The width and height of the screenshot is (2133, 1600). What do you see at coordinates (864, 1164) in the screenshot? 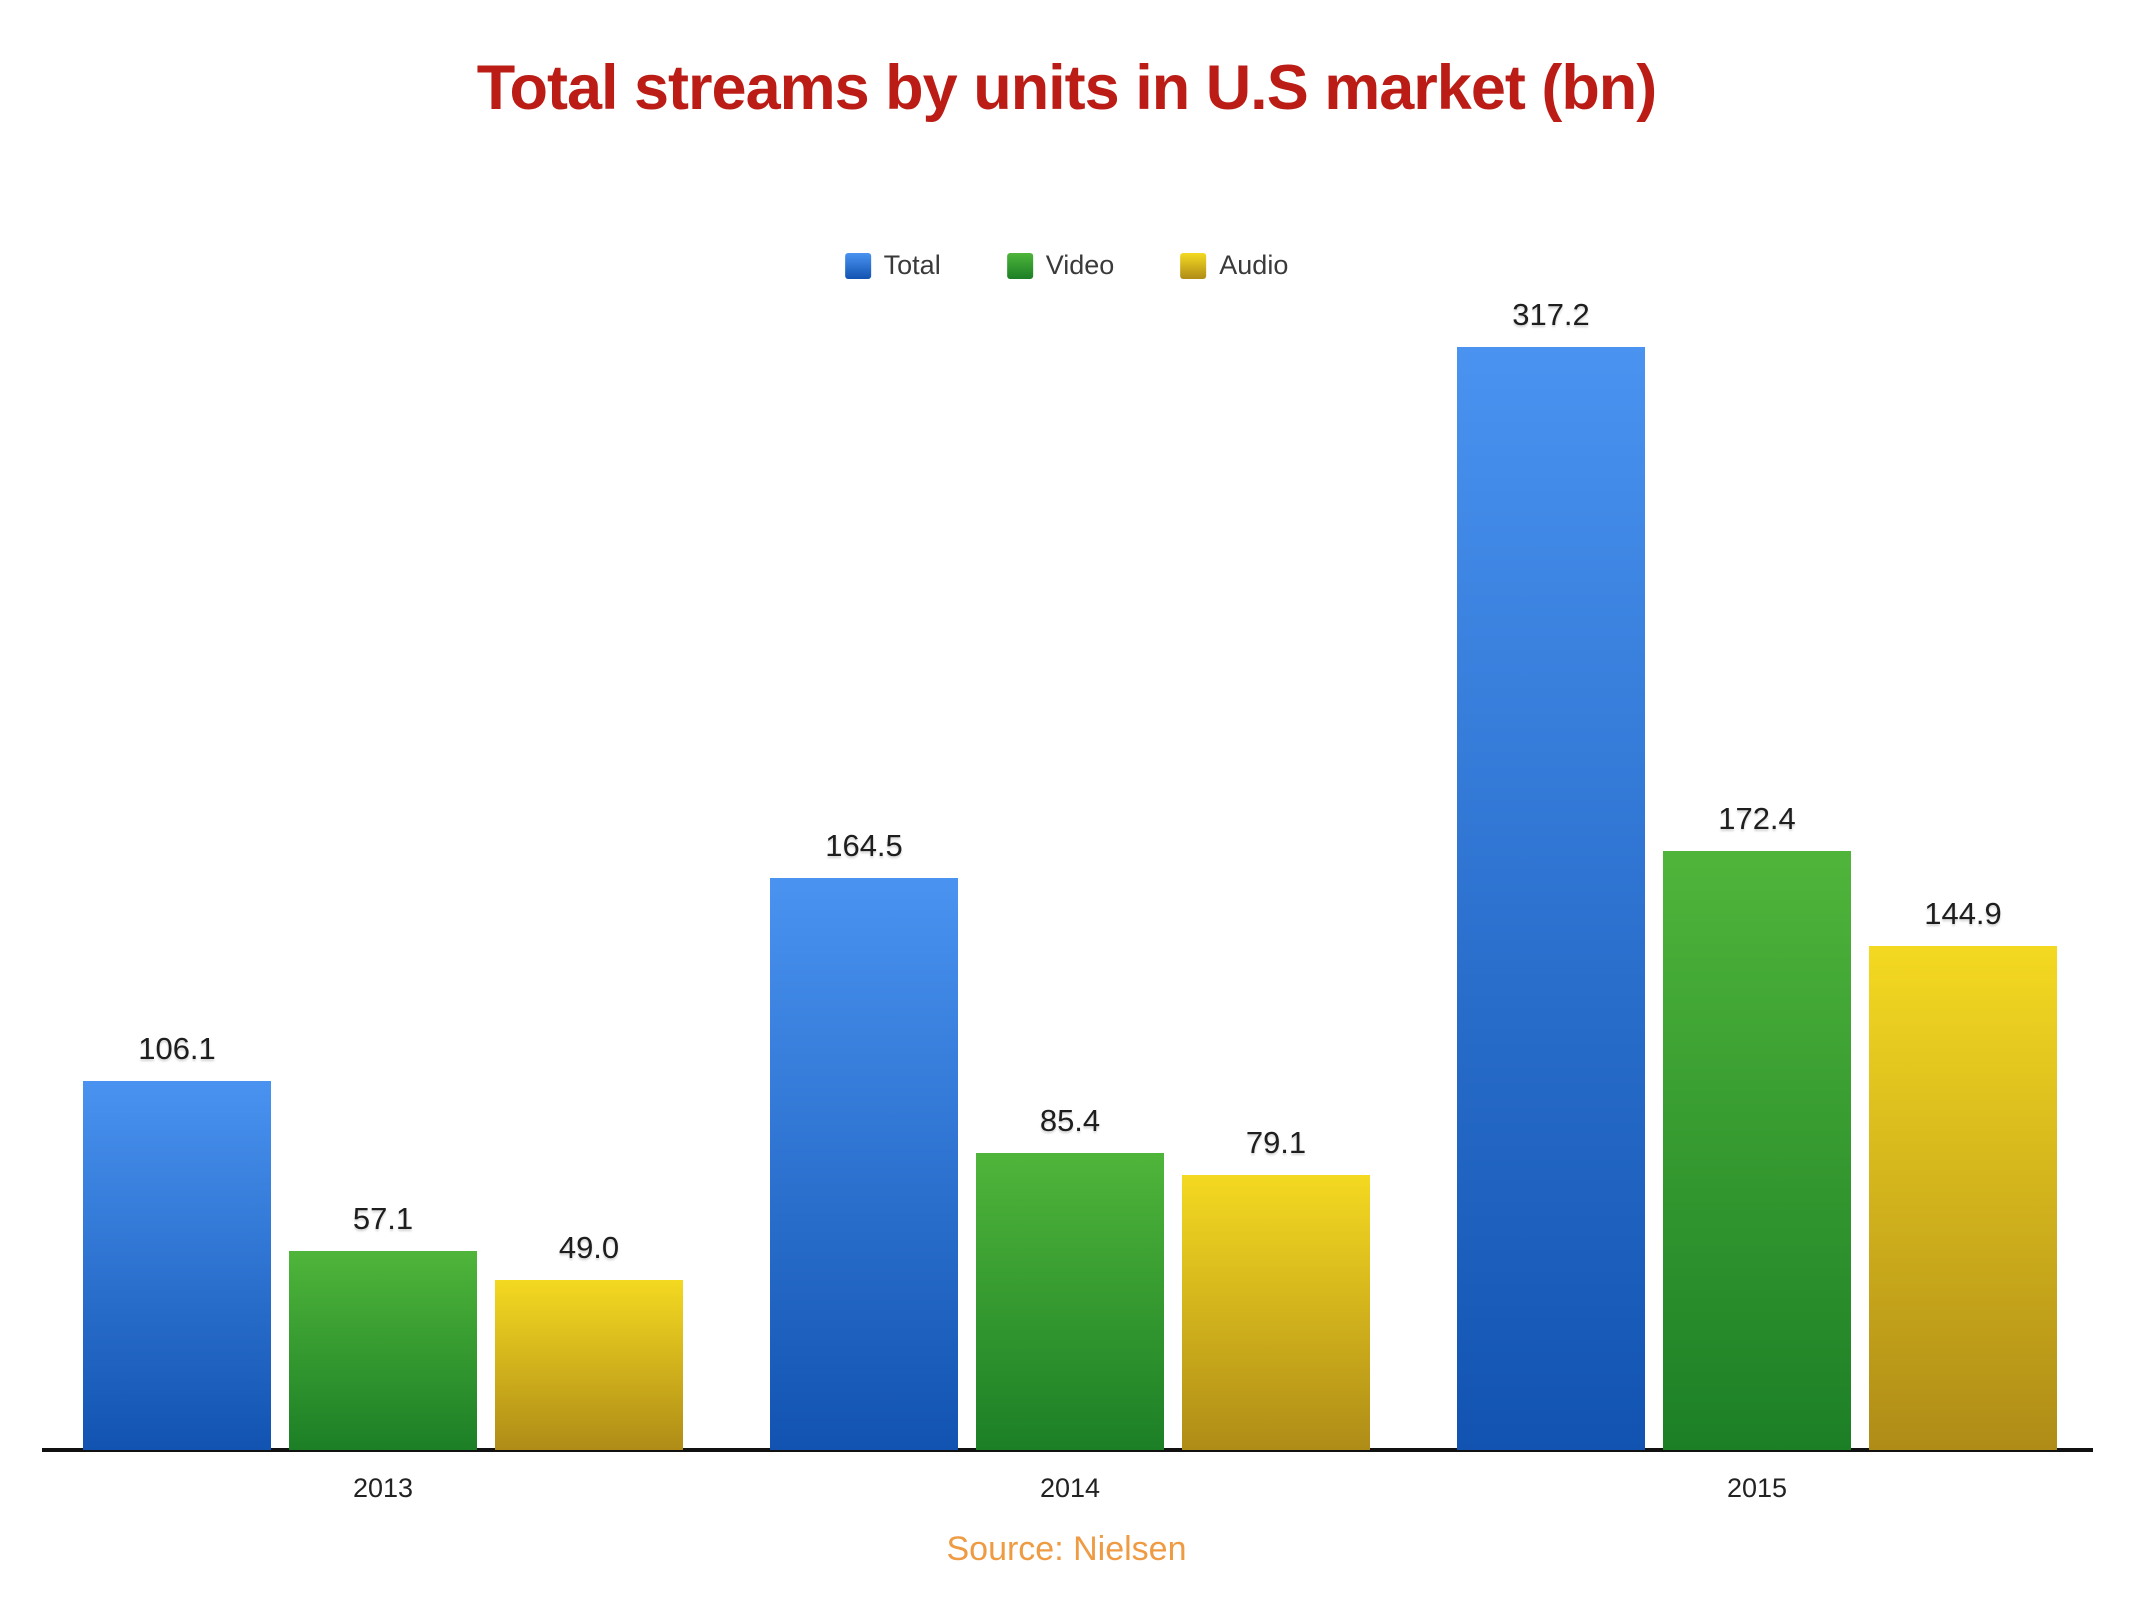
I see `bar-total-2014` at bounding box center [864, 1164].